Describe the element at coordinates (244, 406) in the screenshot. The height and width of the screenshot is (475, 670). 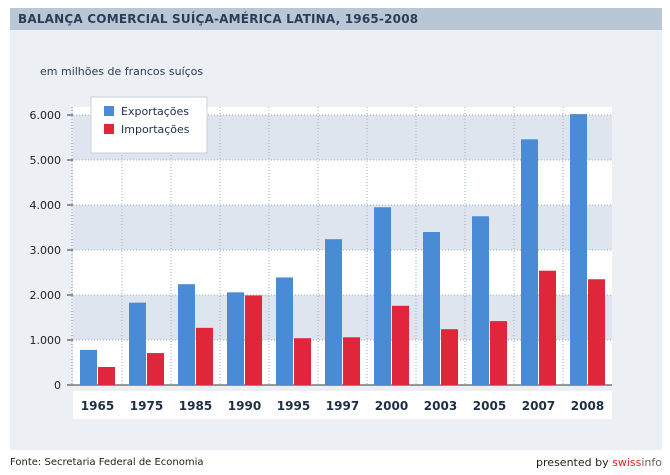
I see `x-tick-label: 1990` at that location.